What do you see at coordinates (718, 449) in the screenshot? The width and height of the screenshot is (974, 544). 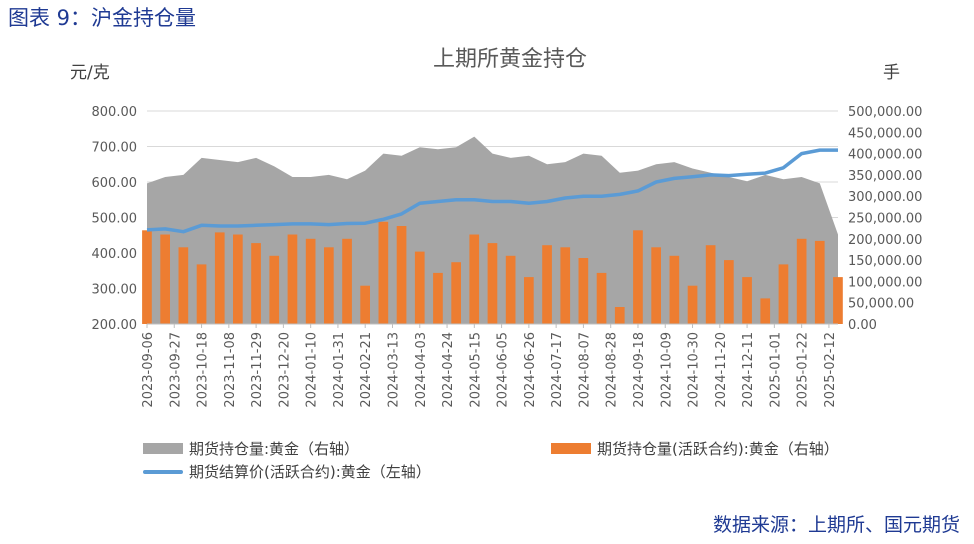 I see `legend-label-active-oi: 期货持仓量(活跃合约):黄金（右轴）` at bounding box center [718, 449].